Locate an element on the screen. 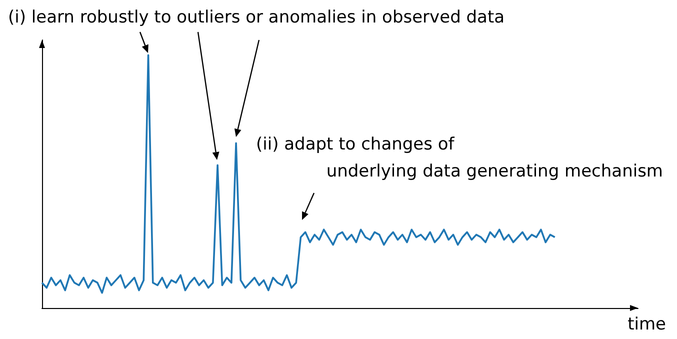  text: (i) learn robustly to outliers or anomalies in observed data is located at coordinates (256, 18).